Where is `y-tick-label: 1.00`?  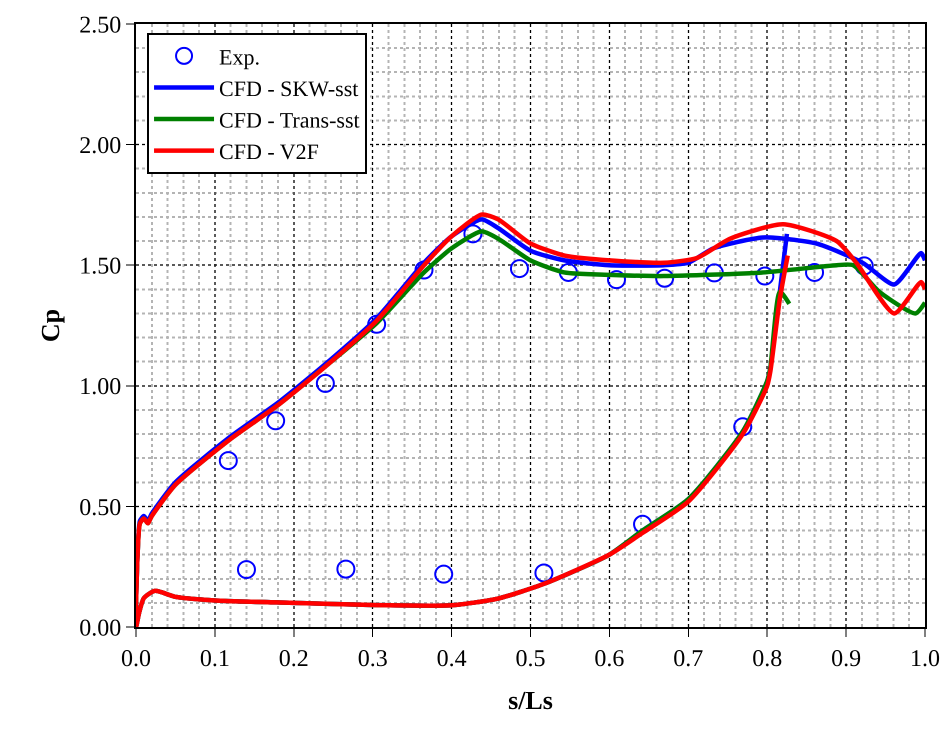
y-tick-label: 1.00 is located at coordinates (100, 387).